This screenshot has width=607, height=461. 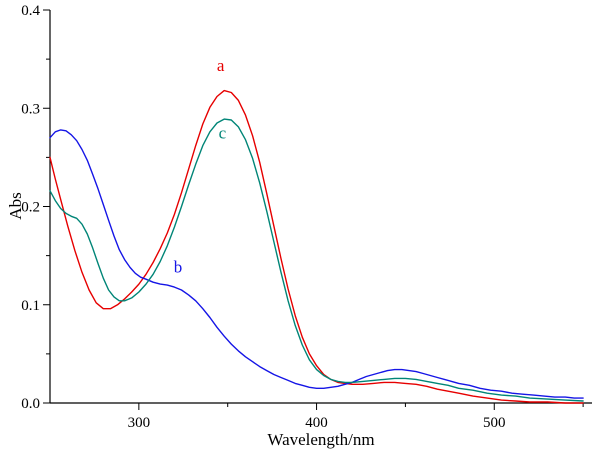 I want to click on y-tick-label: 0.0, so click(x=30, y=404).